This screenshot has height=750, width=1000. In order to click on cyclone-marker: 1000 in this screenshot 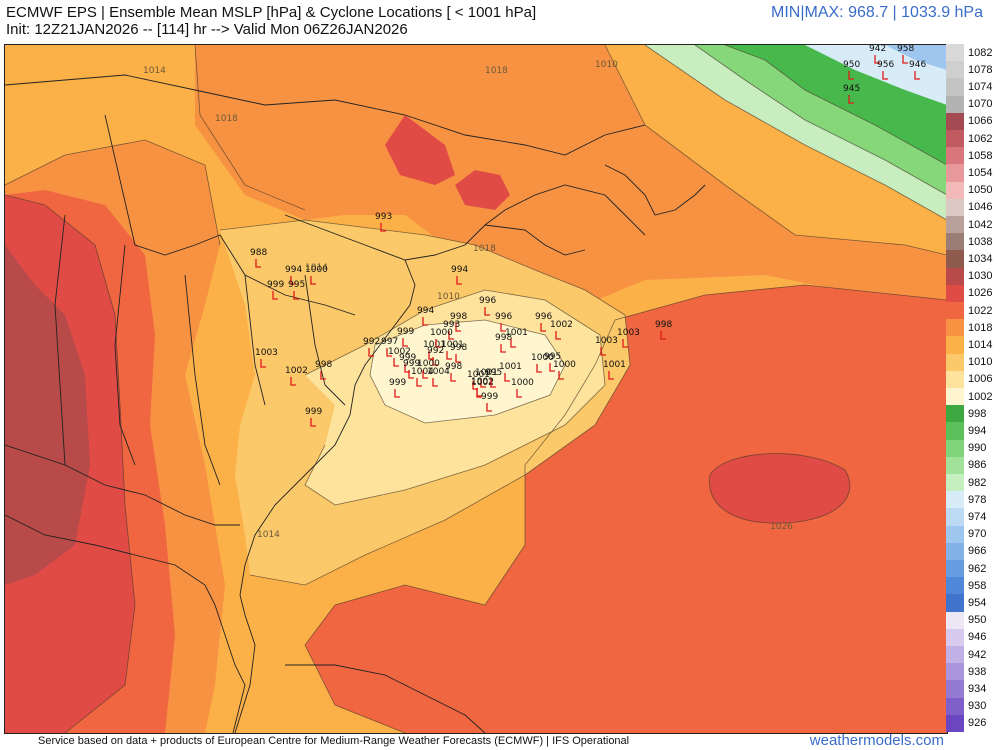, I will do `click(441, 338)`.